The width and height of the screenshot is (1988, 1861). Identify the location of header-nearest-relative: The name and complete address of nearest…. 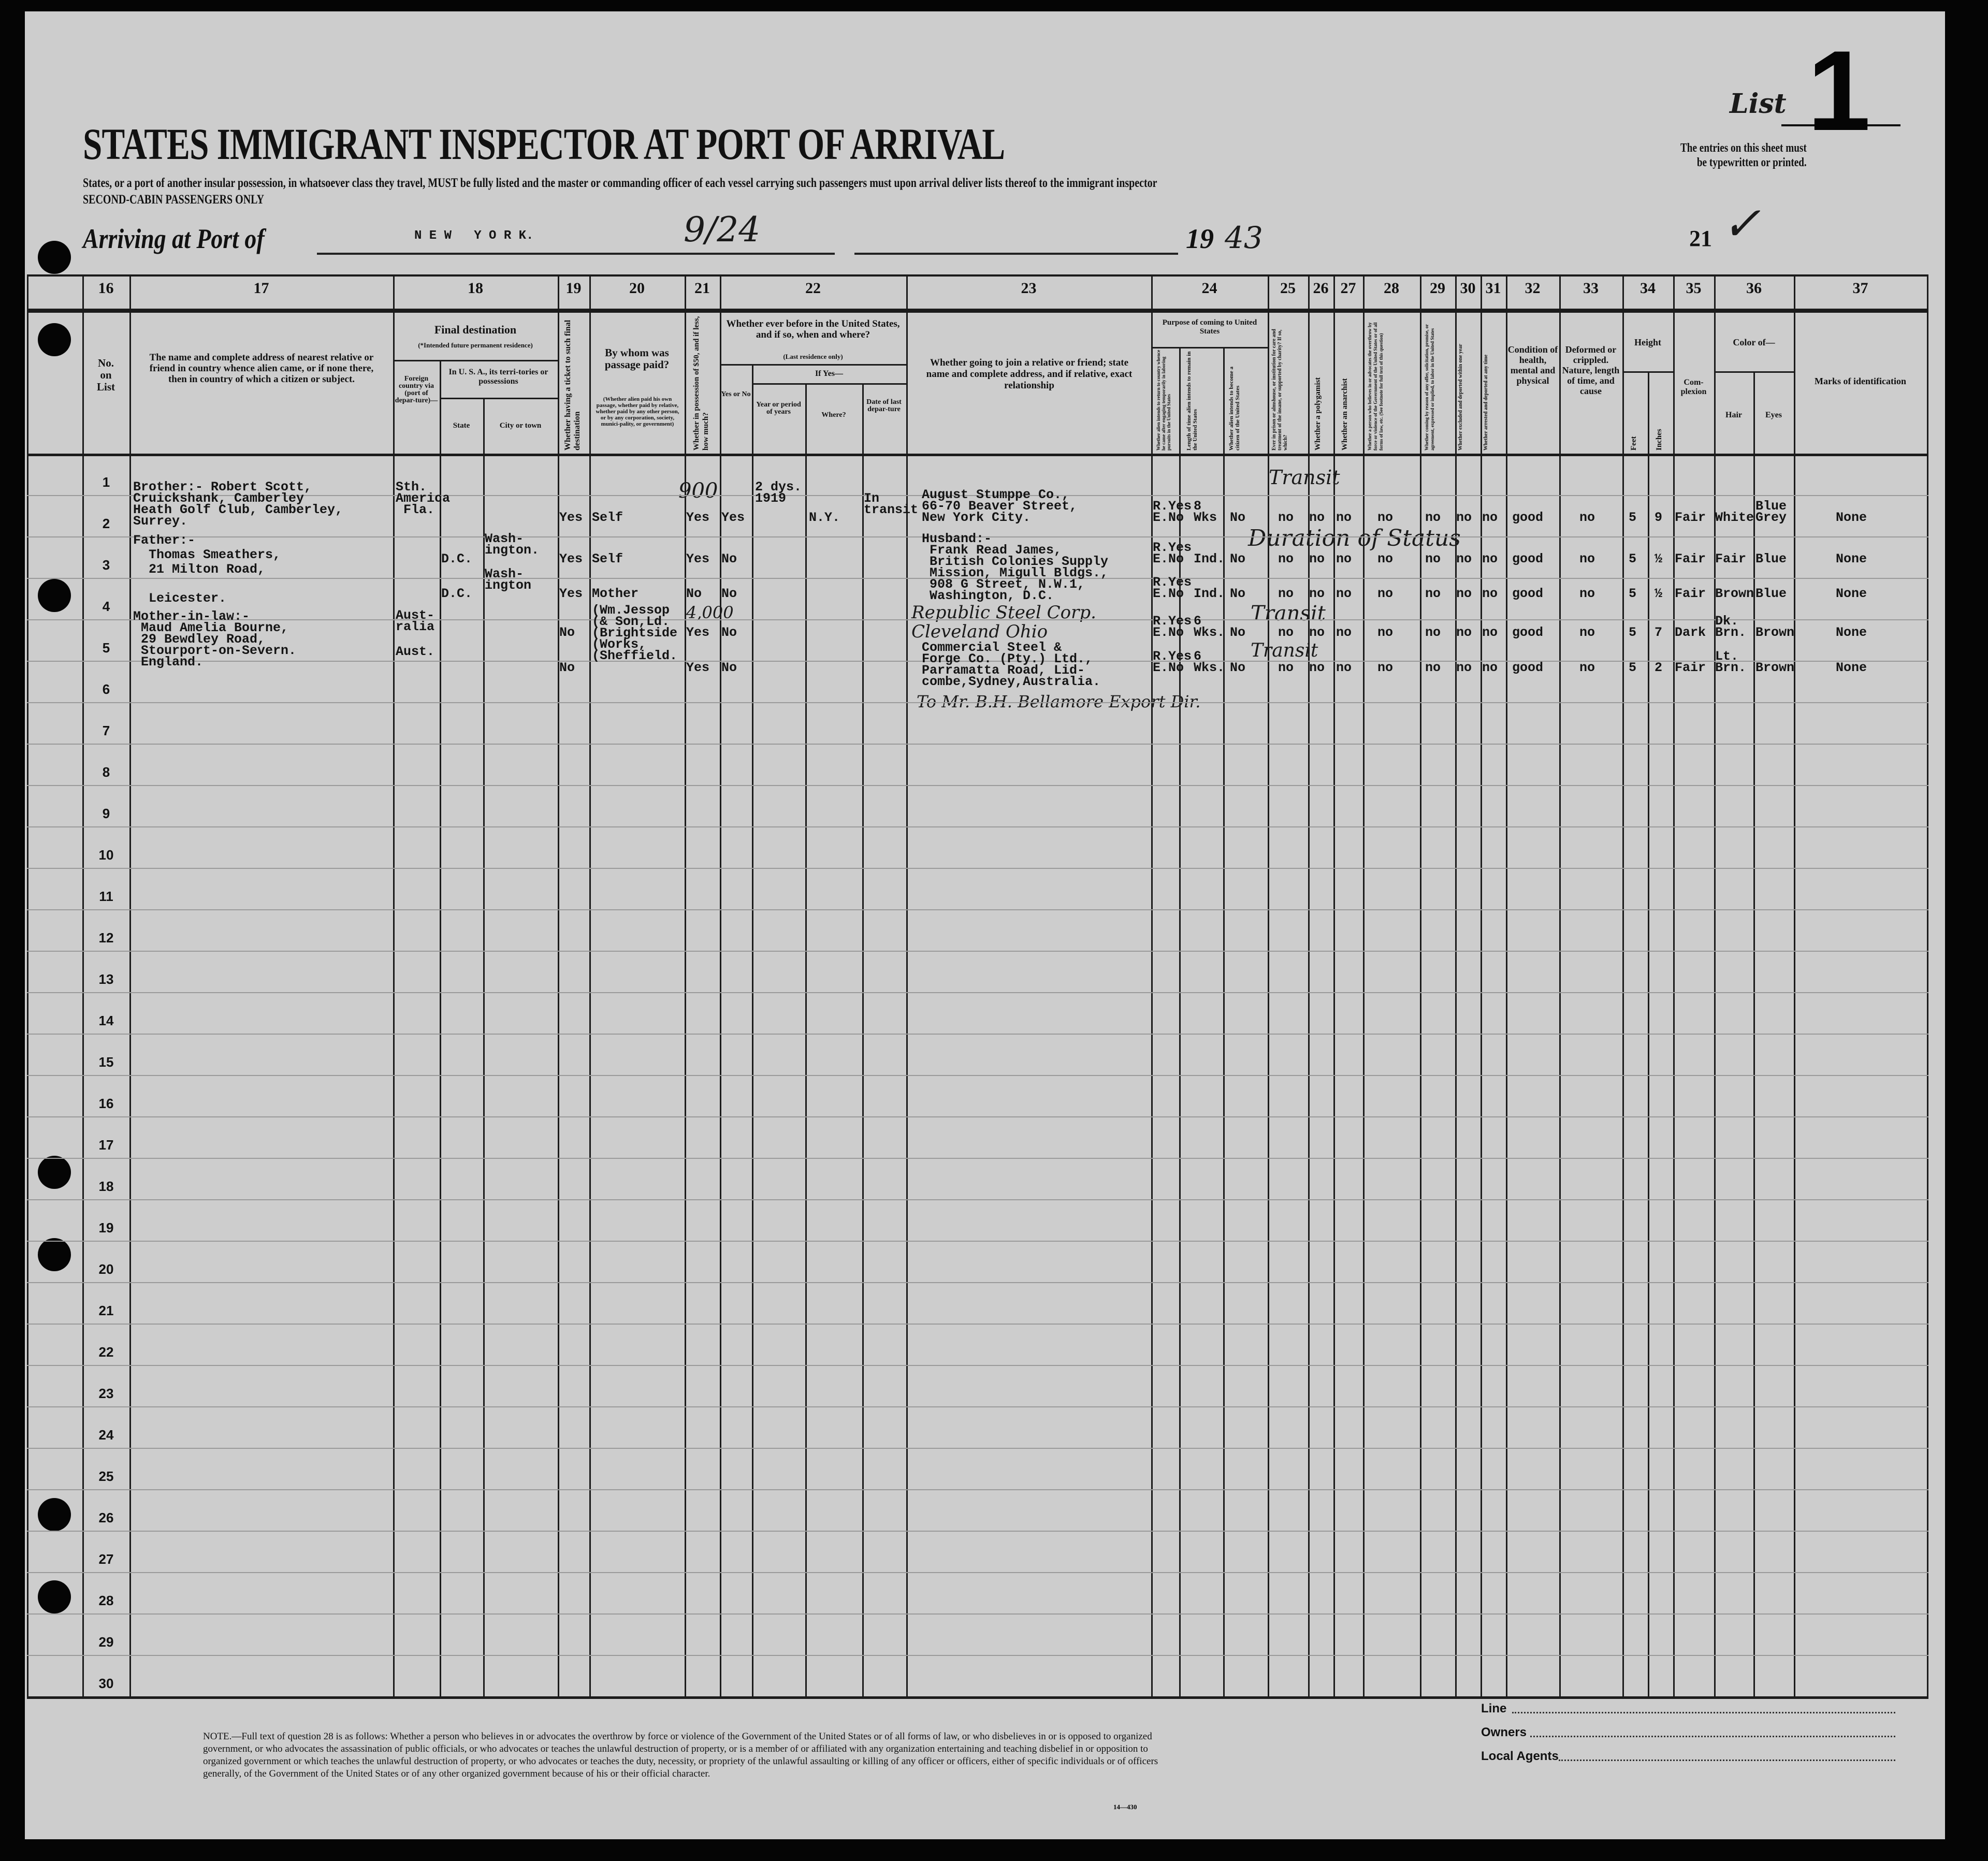
(261, 368).